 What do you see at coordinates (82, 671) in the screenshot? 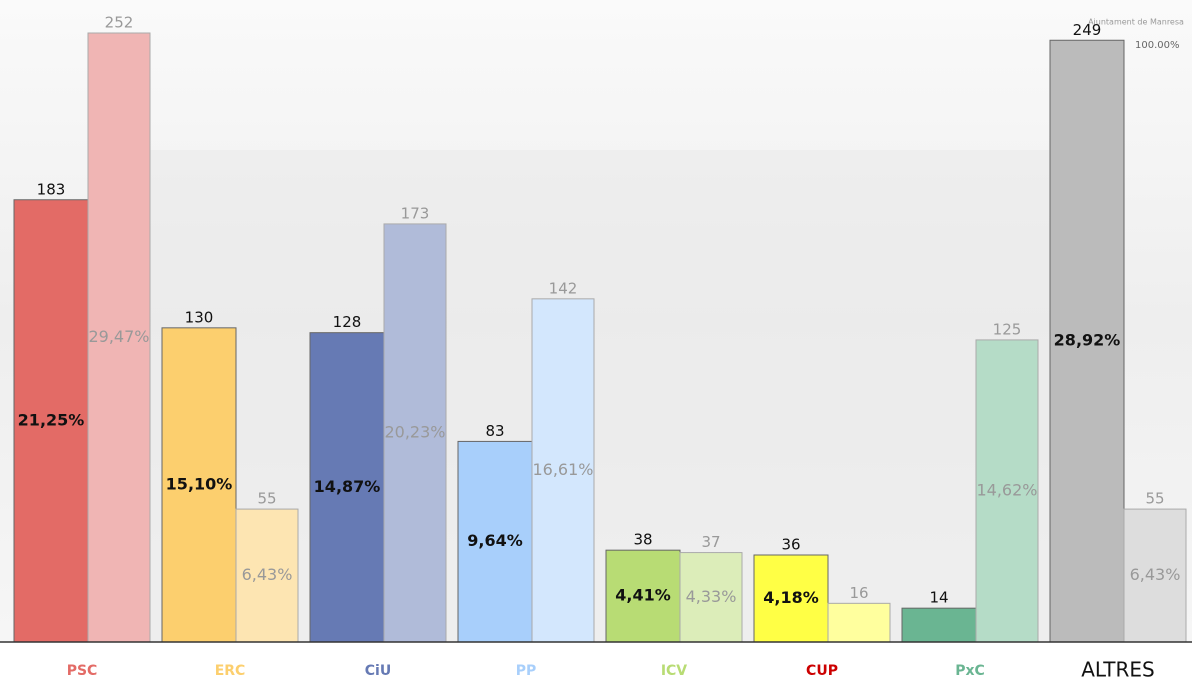
I see `category-label: PSC` at bounding box center [82, 671].